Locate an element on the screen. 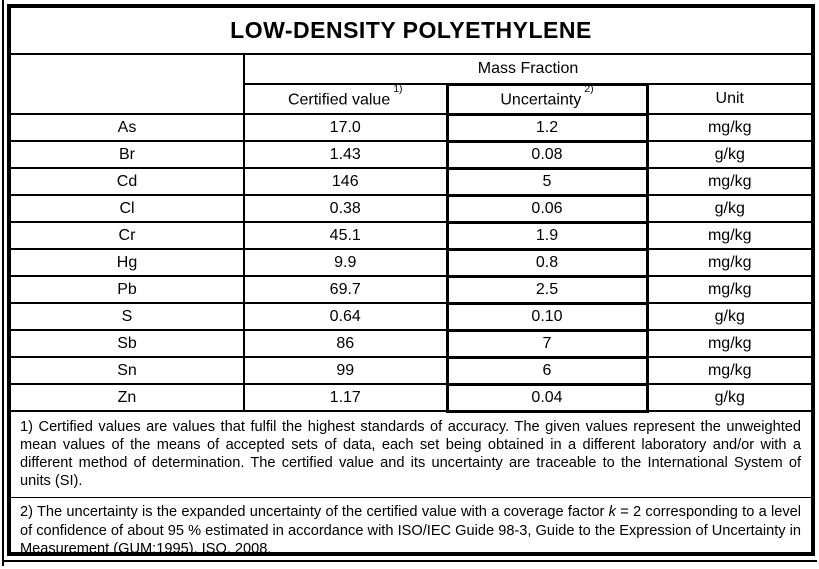 The width and height of the screenshot is (819, 569). uncertainty-label: Uncertainty is located at coordinates (541, 100).